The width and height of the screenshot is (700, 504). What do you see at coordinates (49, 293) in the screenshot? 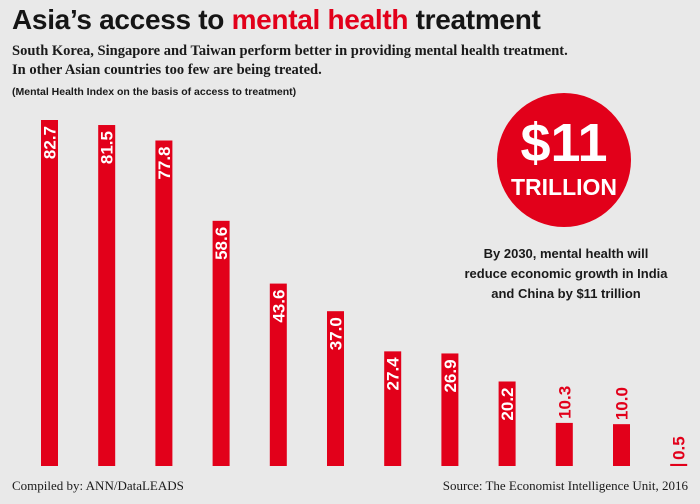
I see `bar-south-korea` at bounding box center [49, 293].